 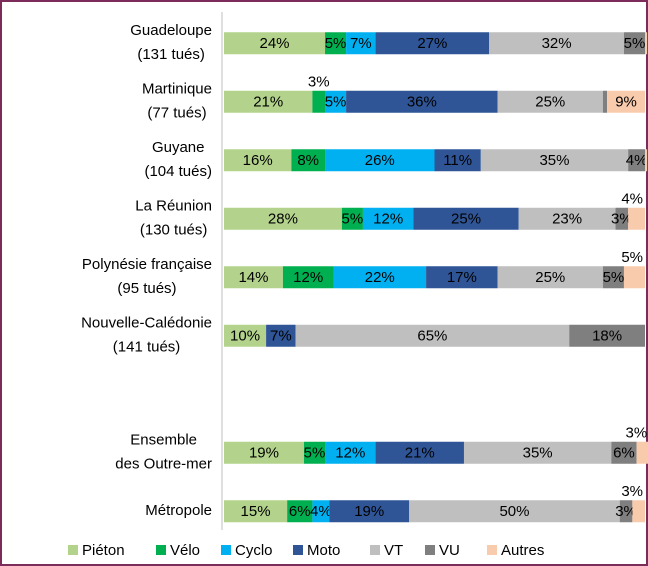 What do you see at coordinates (146, 323) in the screenshot?
I see `category-label: Nouvelle-Calédonie` at bounding box center [146, 323].